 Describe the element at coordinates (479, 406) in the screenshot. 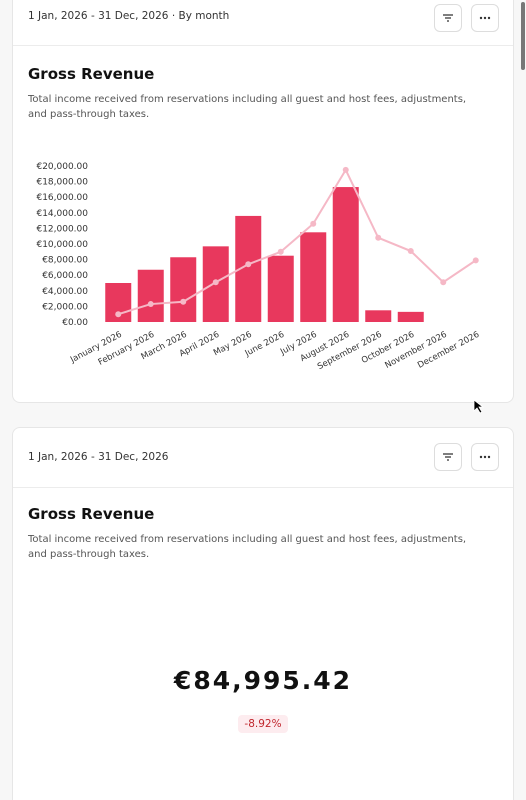

I see `cursor` at that location.